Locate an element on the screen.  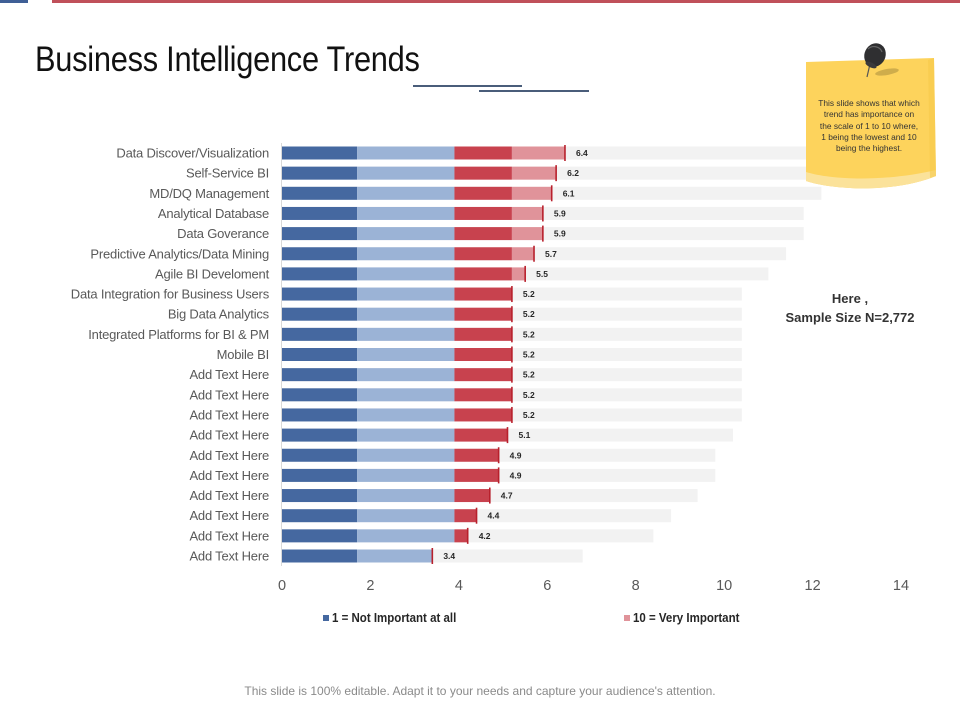
x-tick-label: 10 is located at coordinates (724, 586).